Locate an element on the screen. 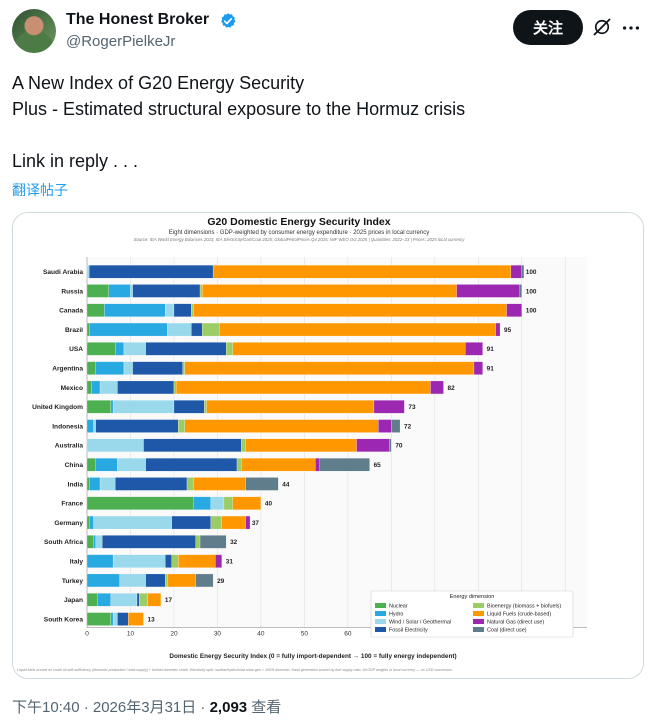 This screenshot has height=727, width=660. y-tick-label: Russia is located at coordinates (72, 291).